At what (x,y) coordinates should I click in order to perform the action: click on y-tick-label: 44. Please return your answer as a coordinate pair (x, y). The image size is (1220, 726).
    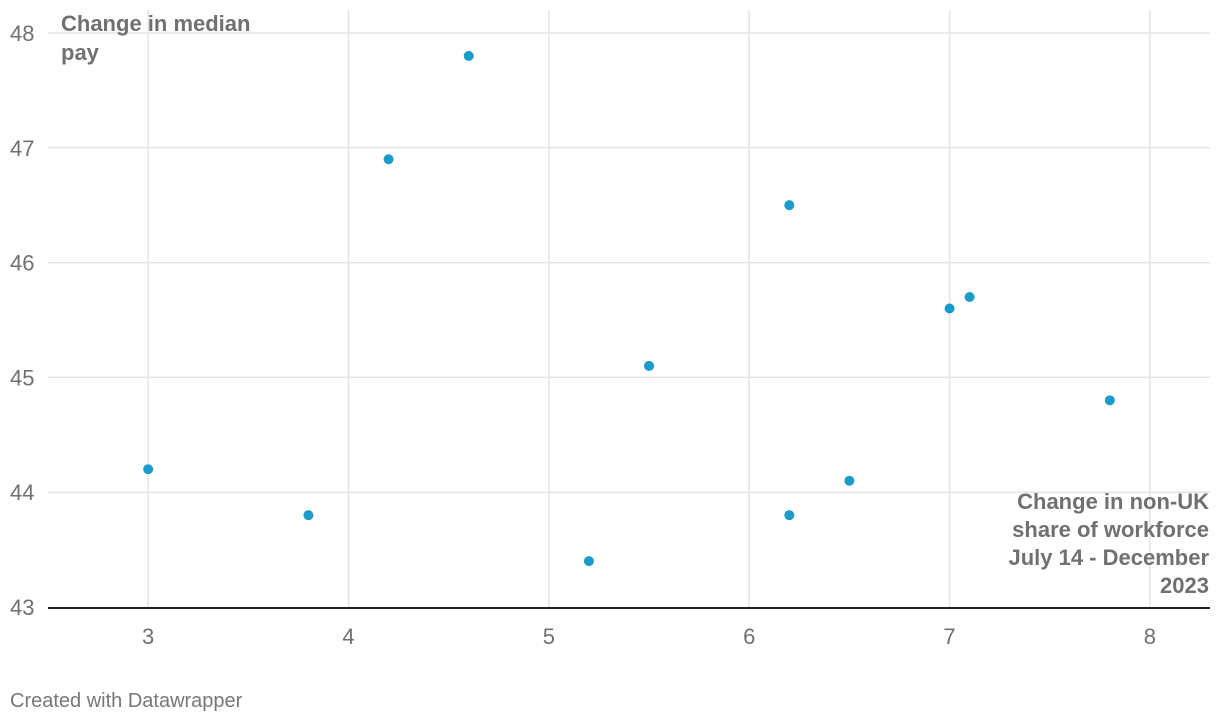
    Looking at the image, I should click on (22, 492).